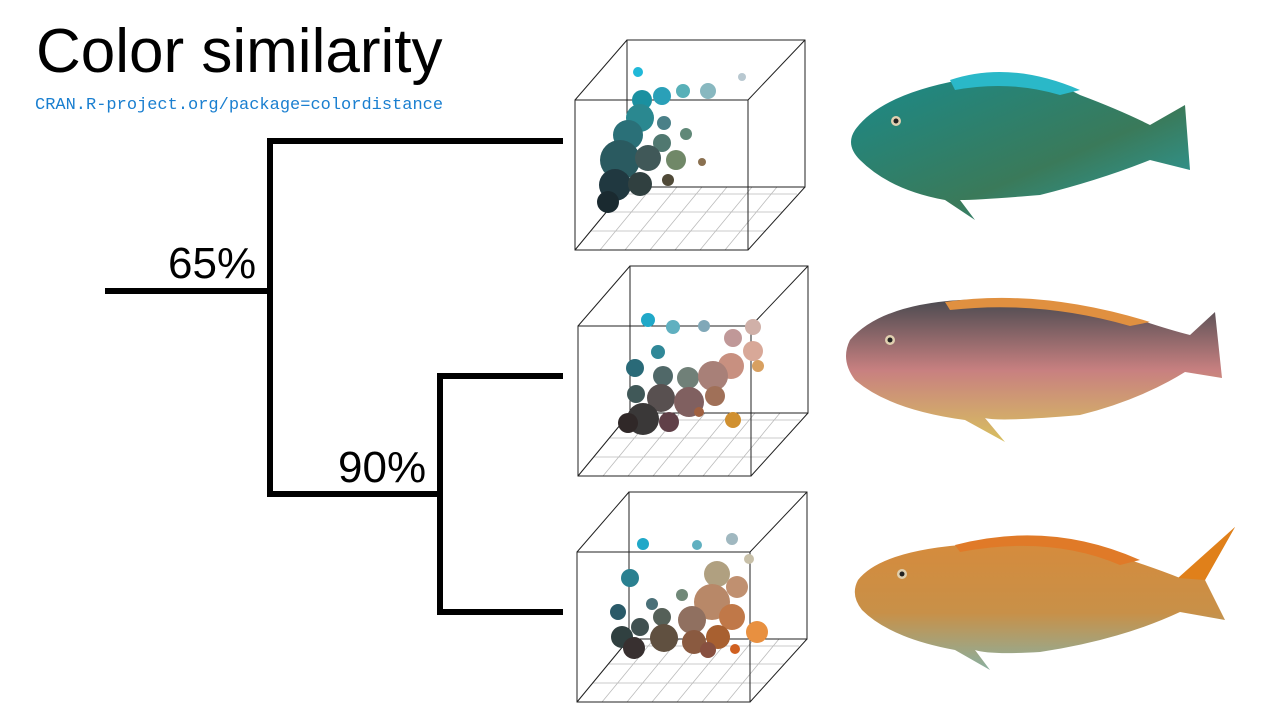 The height and width of the screenshot is (720, 1280). Describe the element at coordinates (239, 51) in the screenshot. I see `title: Color similarity` at that location.